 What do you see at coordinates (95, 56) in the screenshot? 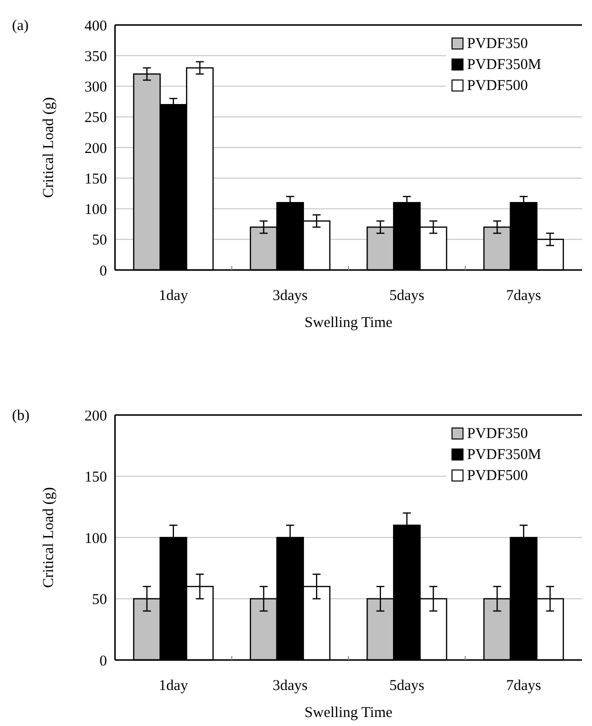
I see `y-tick-label: 350` at bounding box center [95, 56].